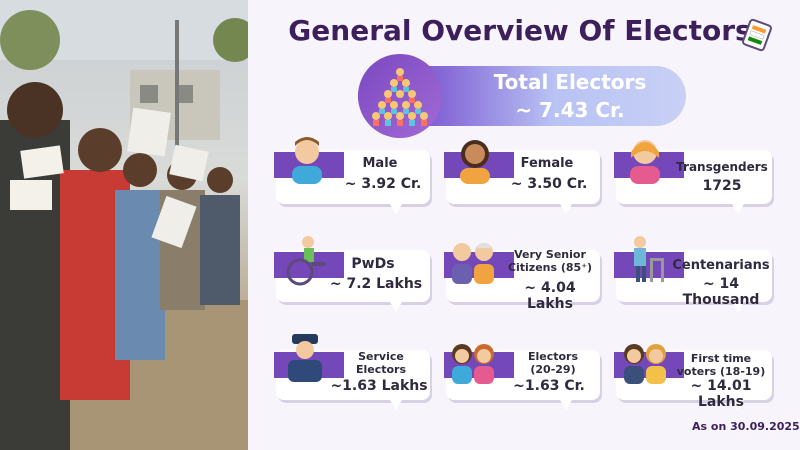  What do you see at coordinates (380, 163) in the screenshot?
I see `card-label-male: Male` at bounding box center [380, 163].